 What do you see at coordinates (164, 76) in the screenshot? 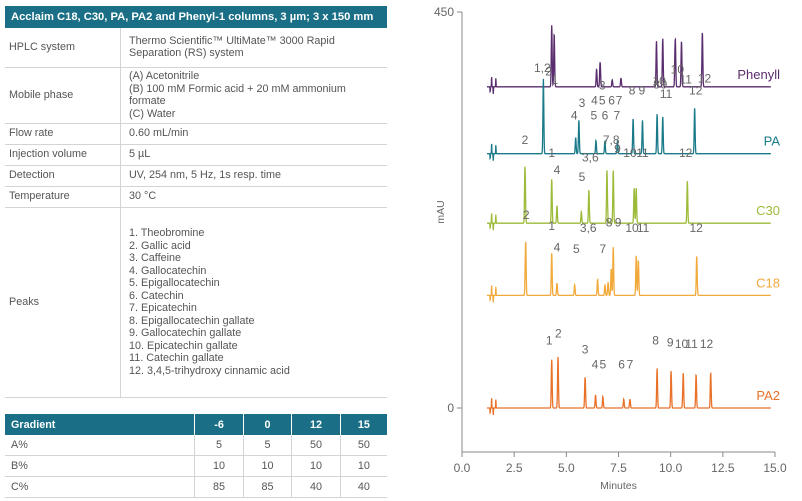
I see `condition-value-line: (A) Acetonitrile` at bounding box center [164, 76].